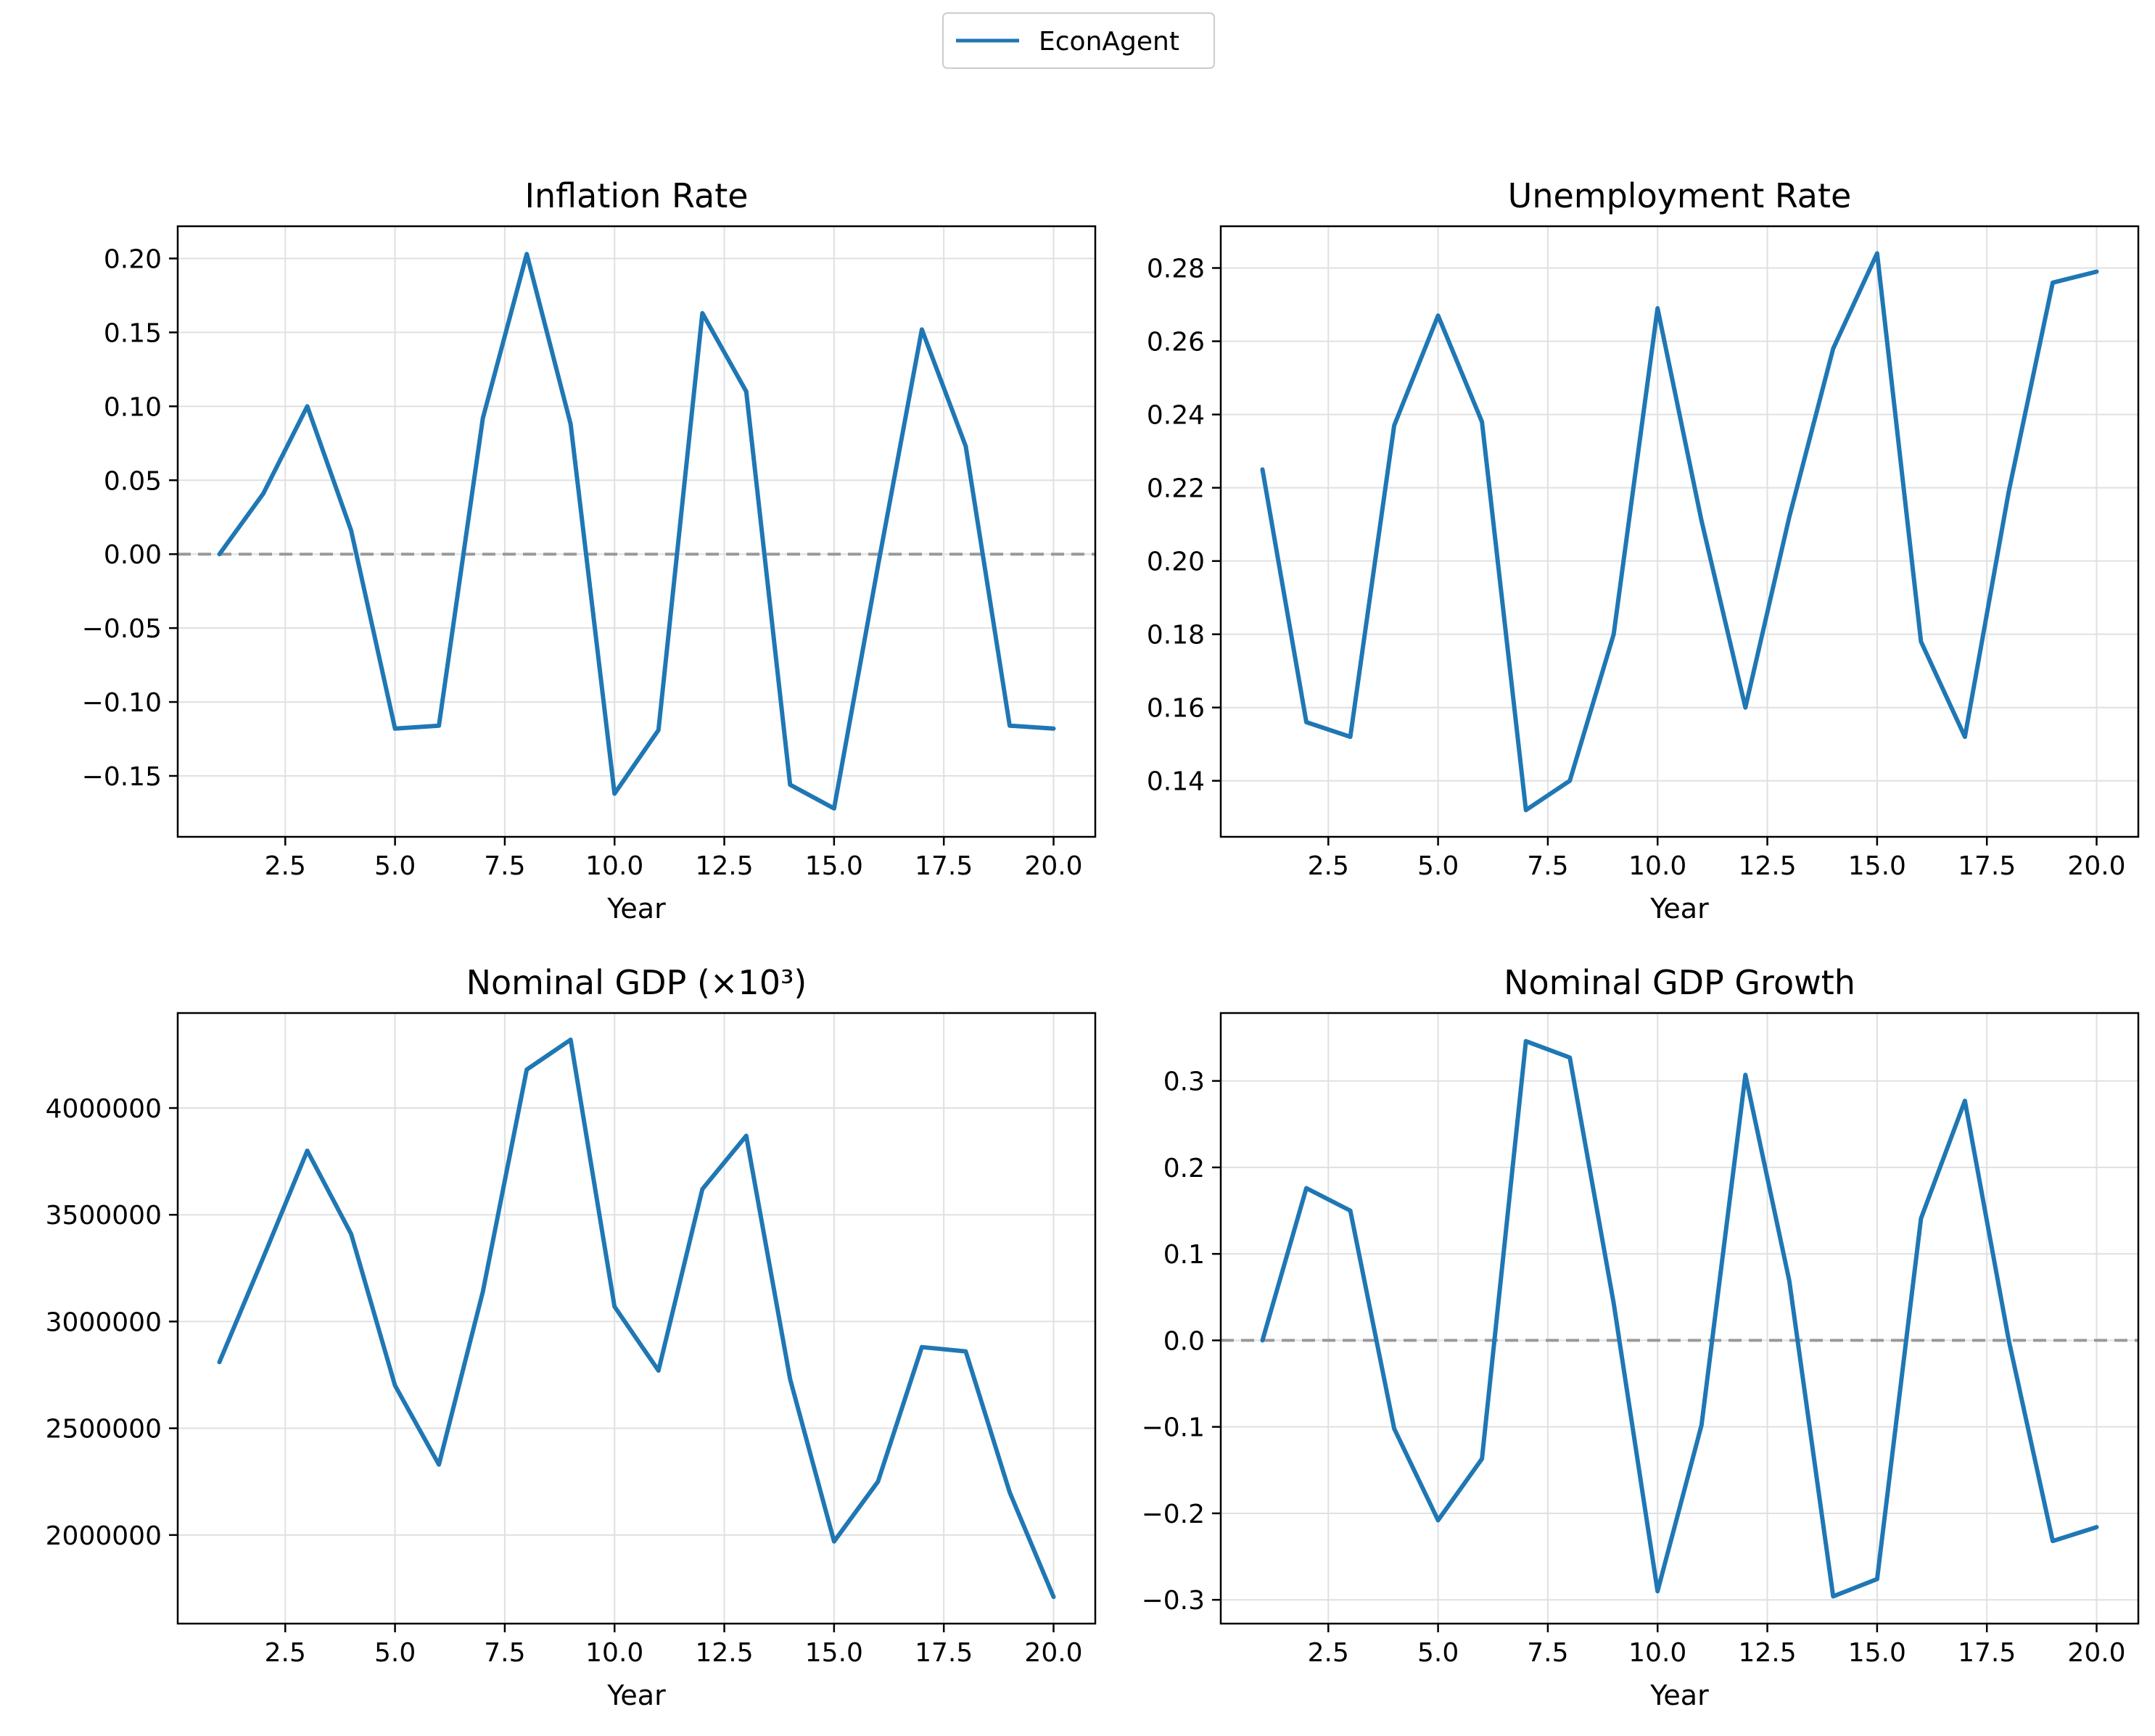  I want to click on nominal-gdp-growth-ytick-label: −0.1, so click(1173, 1428).